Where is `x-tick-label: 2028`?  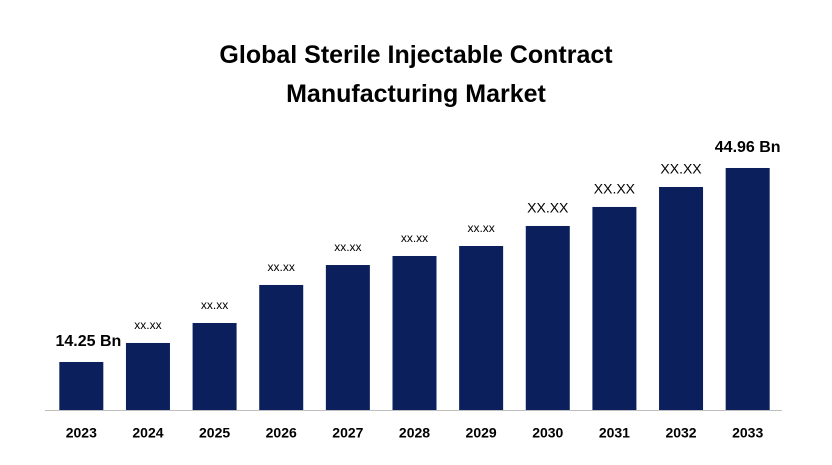
x-tick-label: 2028 is located at coordinates (414, 433).